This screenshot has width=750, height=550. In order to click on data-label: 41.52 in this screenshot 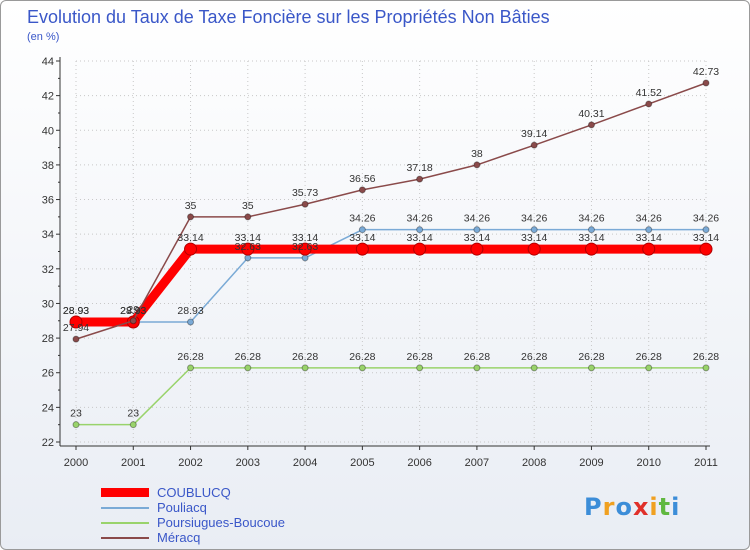, I will do `click(649, 93)`.